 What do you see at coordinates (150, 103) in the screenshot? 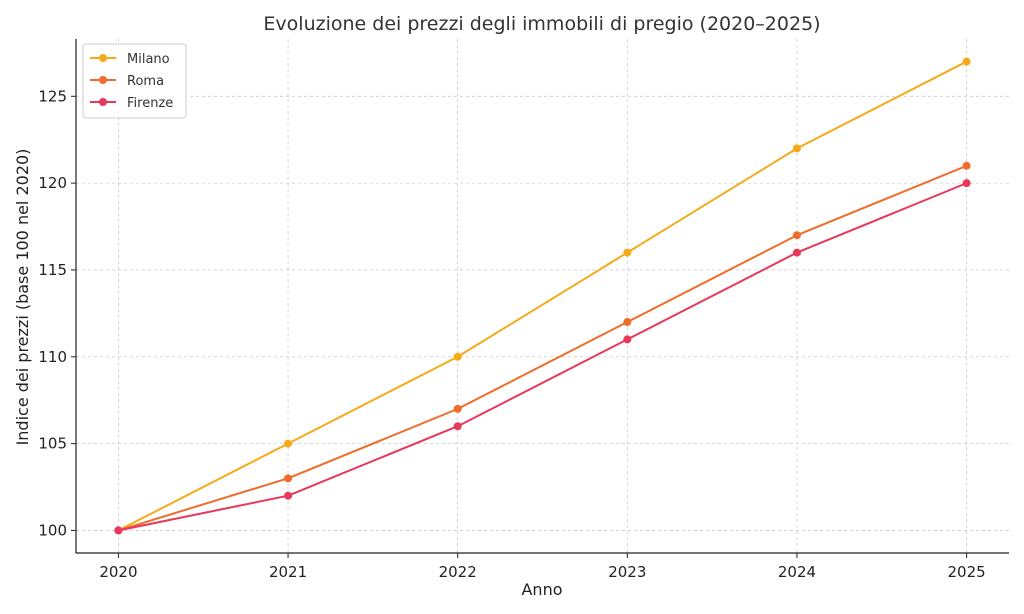
I see `legend-label-firenze: Firenze` at bounding box center [150, 103].